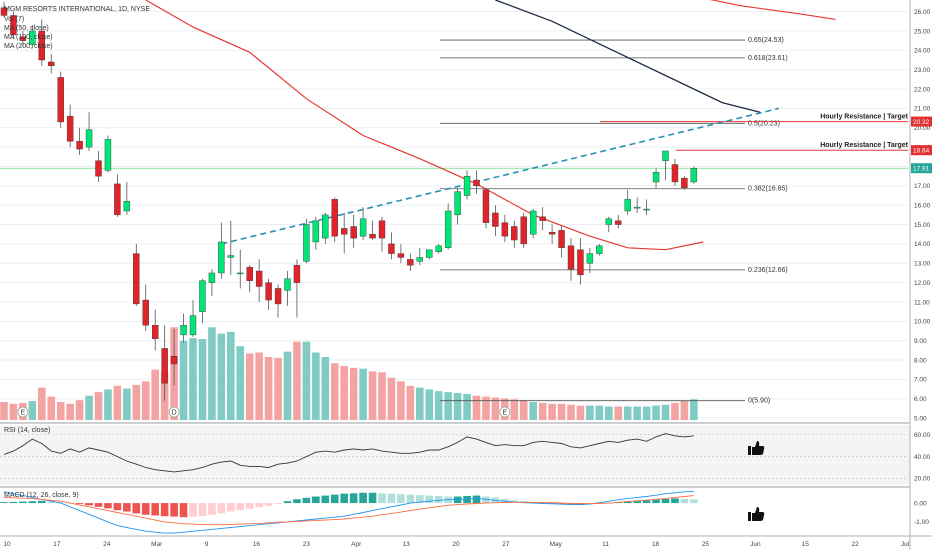 Image resolution: width=932 pixels, height=550 pixels. I want to click on rsi-tick-label: 60.00, so click(922, 435).